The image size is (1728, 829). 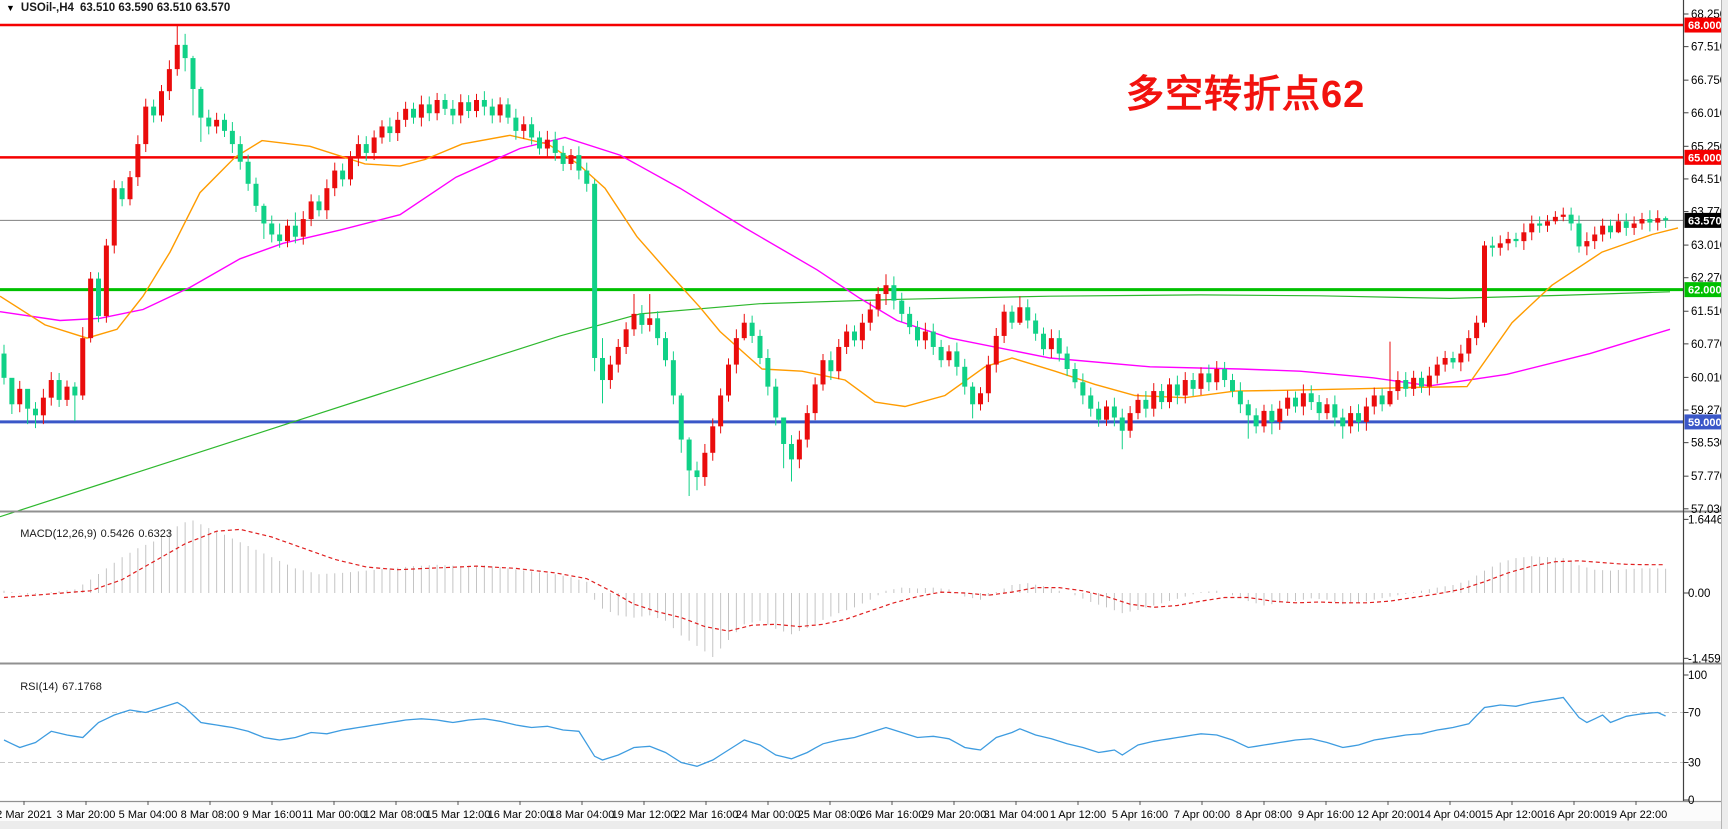 I want to click on rsi-name: RSI(14), so click(x=39, y=687).